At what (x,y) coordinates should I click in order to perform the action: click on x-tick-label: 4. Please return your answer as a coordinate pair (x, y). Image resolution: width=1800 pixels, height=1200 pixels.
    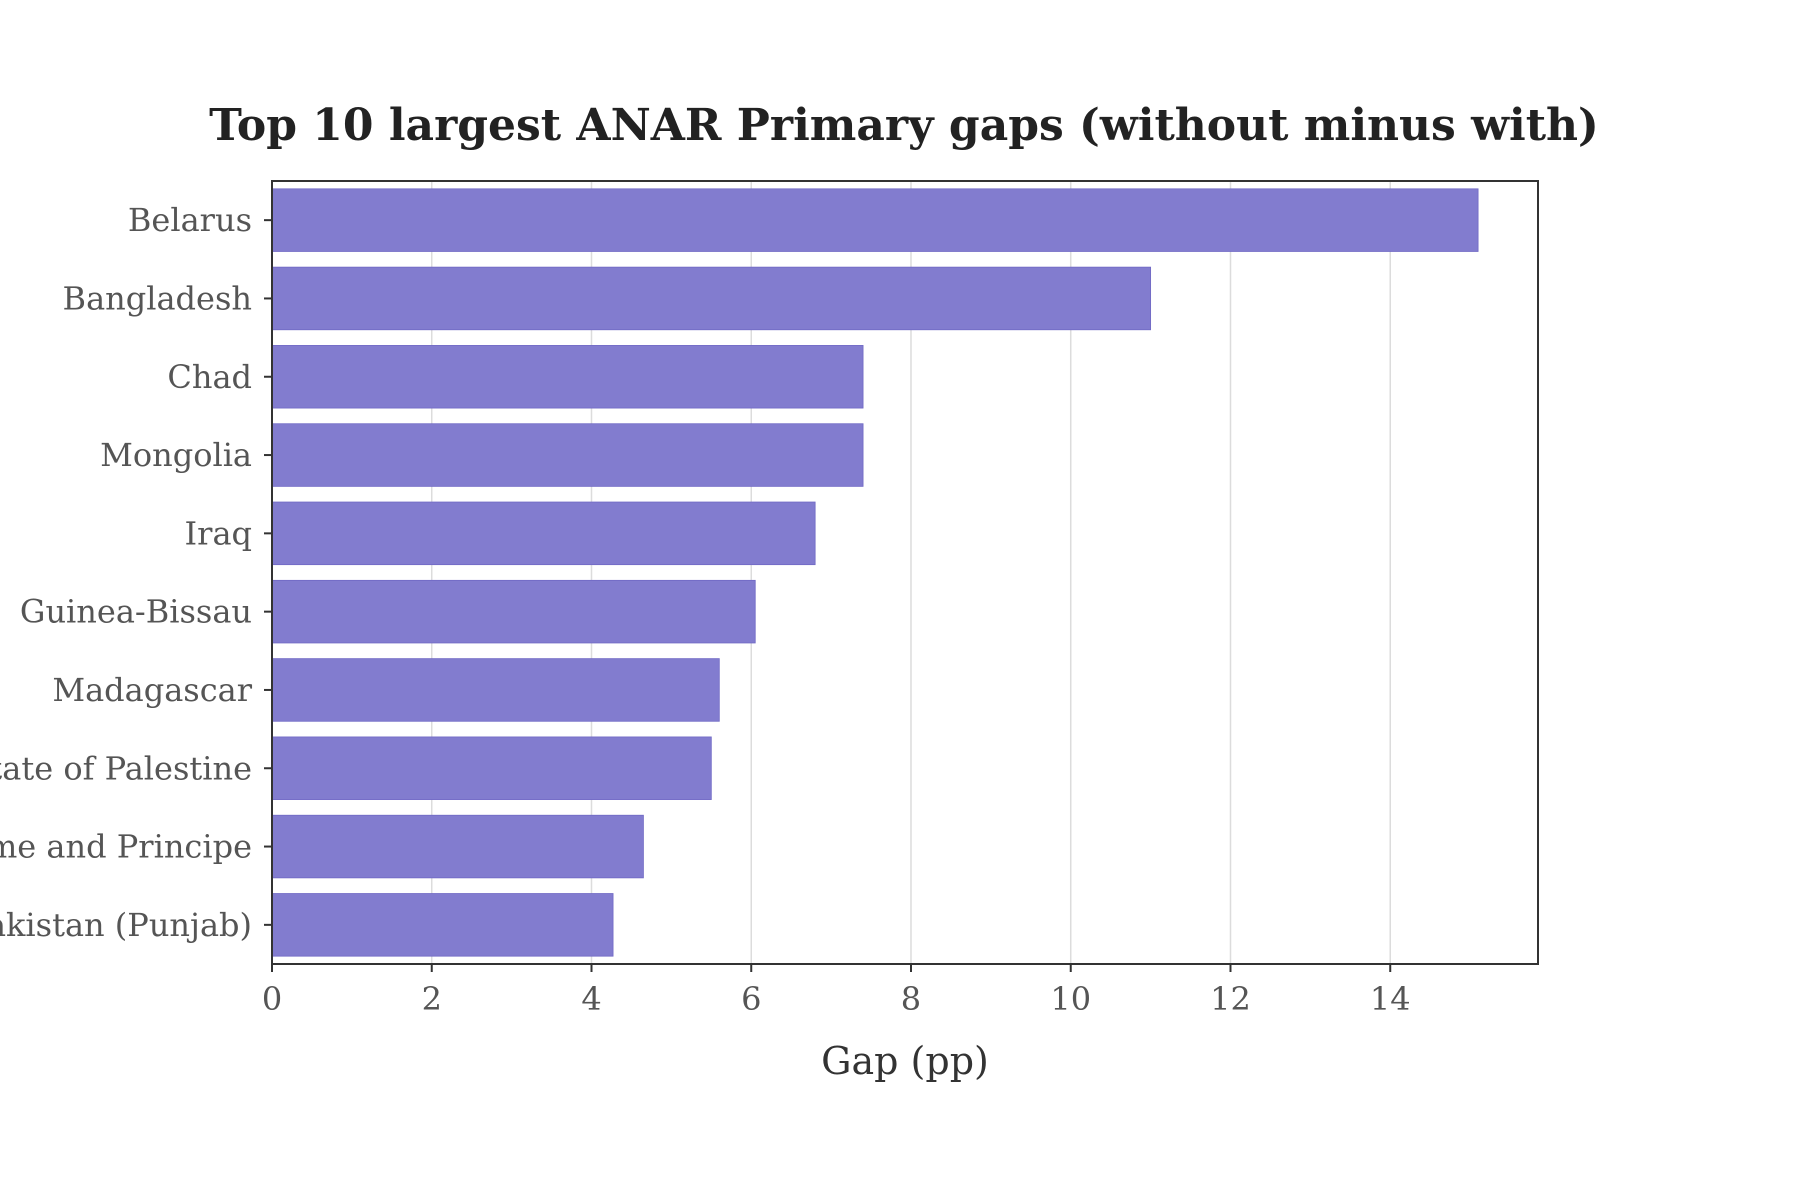
    Looking at the image, I should click on (591, 999).